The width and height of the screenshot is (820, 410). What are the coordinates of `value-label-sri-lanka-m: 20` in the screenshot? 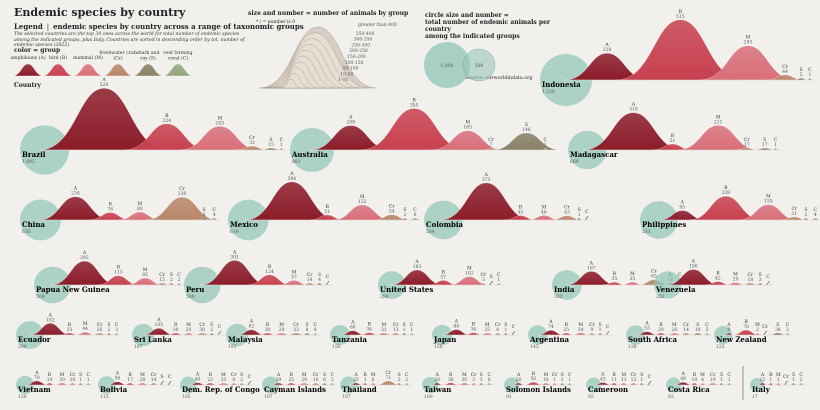 It's located at (189, 330).